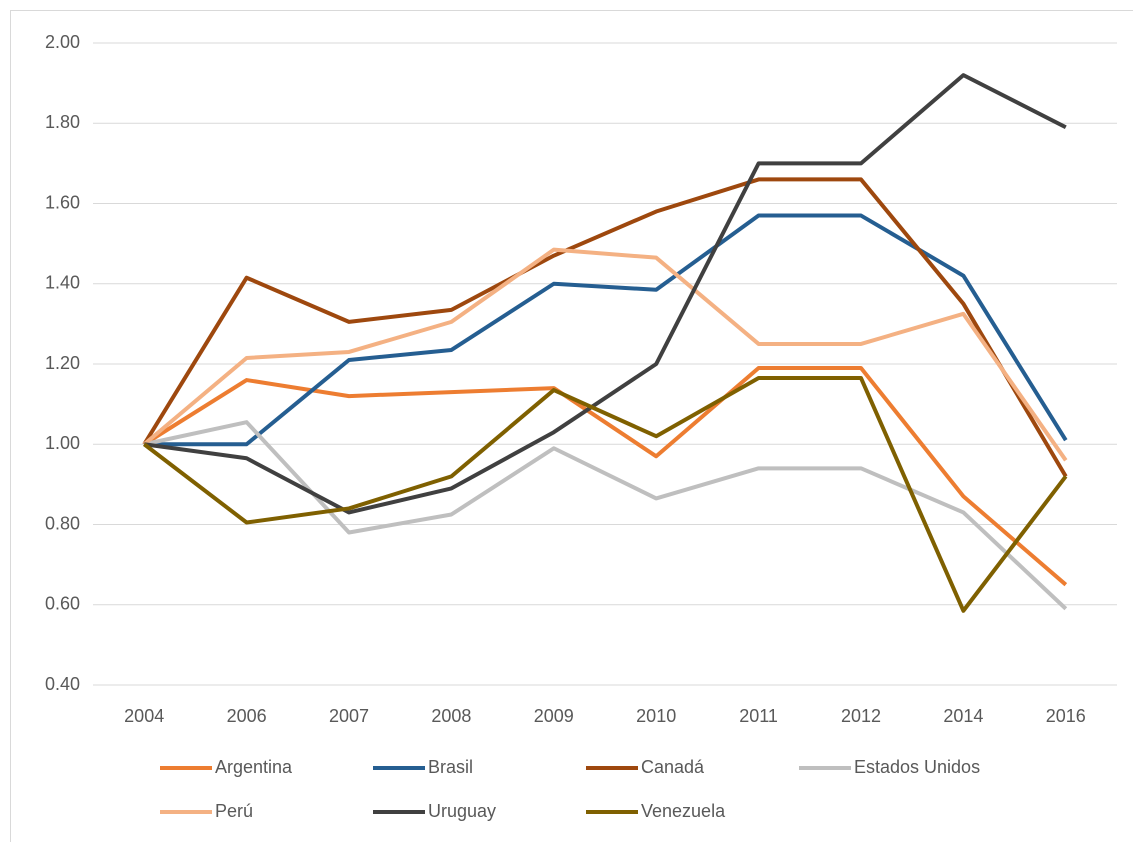  Describe the element at coordinates (254, 767) in the screenshot. I see `legend-label: Argentina` at that location.